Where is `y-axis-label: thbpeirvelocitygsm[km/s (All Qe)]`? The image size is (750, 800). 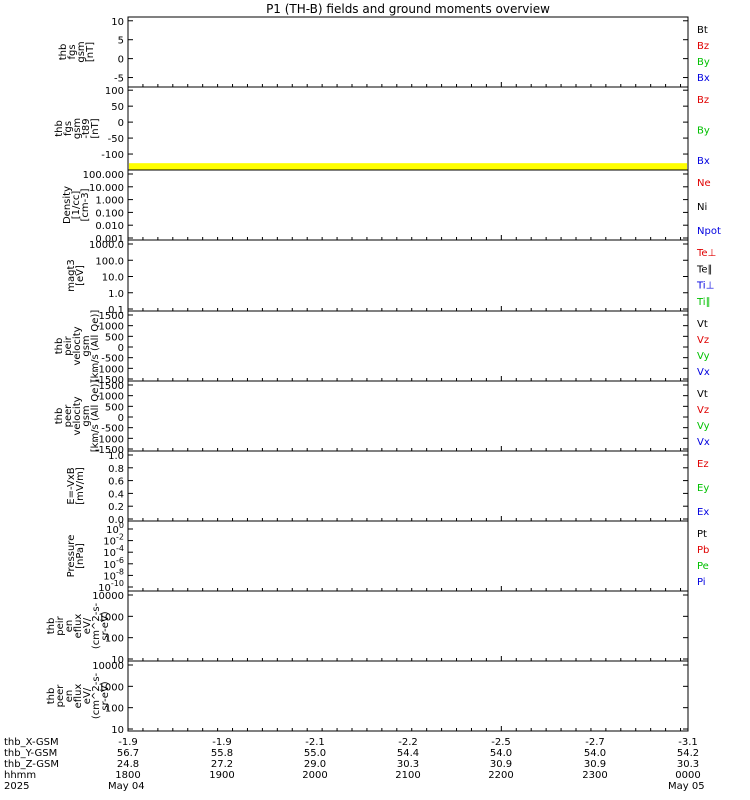 y-axis-label: thbpeirvelocitygsm[km/s (All Qe)] is located at coordinates (77, 346).